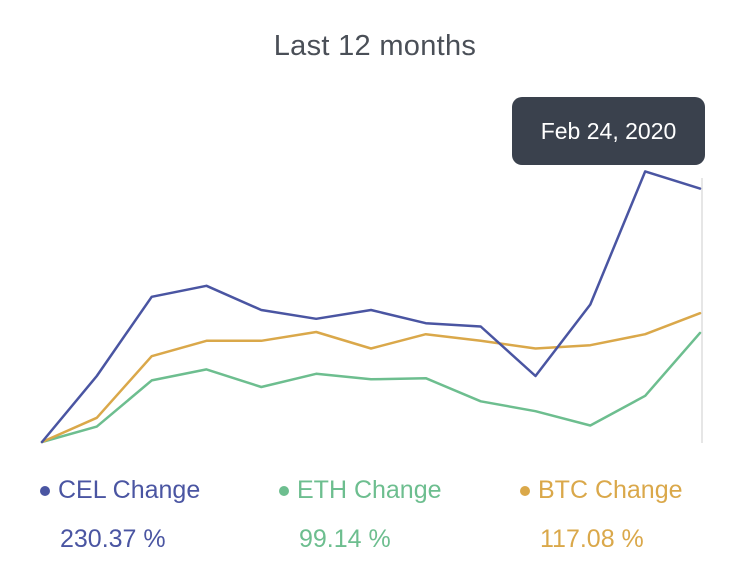 This screenshot has width=750, height=588. What do you see at coordinates (360, 515) in the screenshot?
I see `legend-item-eth: ETH Change 99.14 %` at bounding box center [360, 515].